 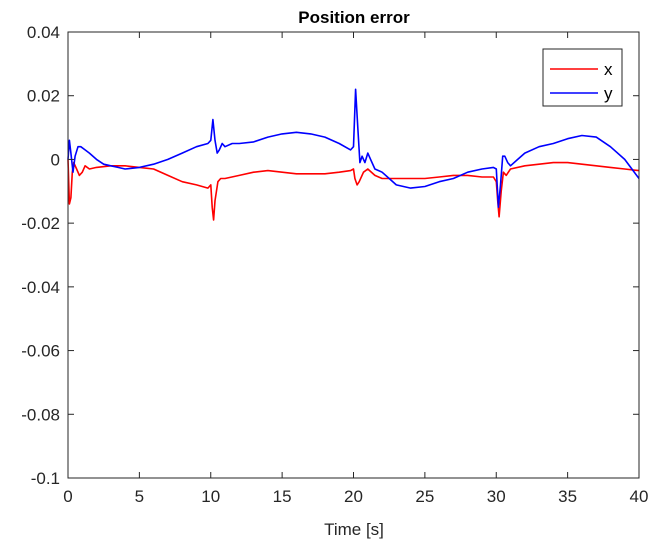 What do you see at coordinates (424, 496) in the screenshot?
I see `x-tick-label: 25` at bounding box center [424, 496].